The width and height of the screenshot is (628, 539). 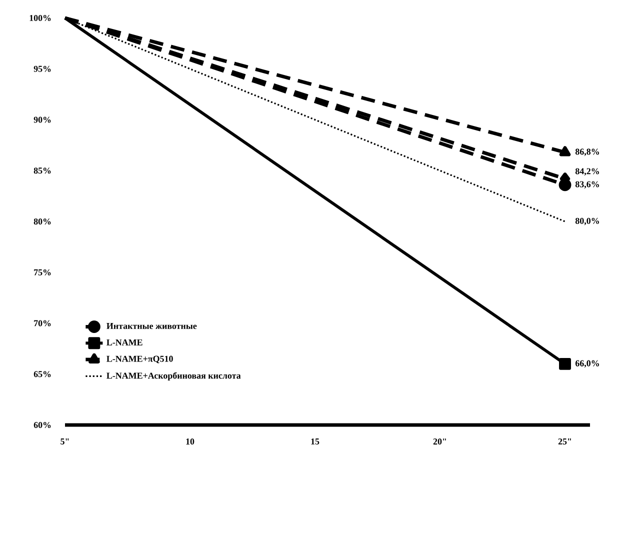 I want to click on data-label: 80,0%, so click(x=587, y=222).